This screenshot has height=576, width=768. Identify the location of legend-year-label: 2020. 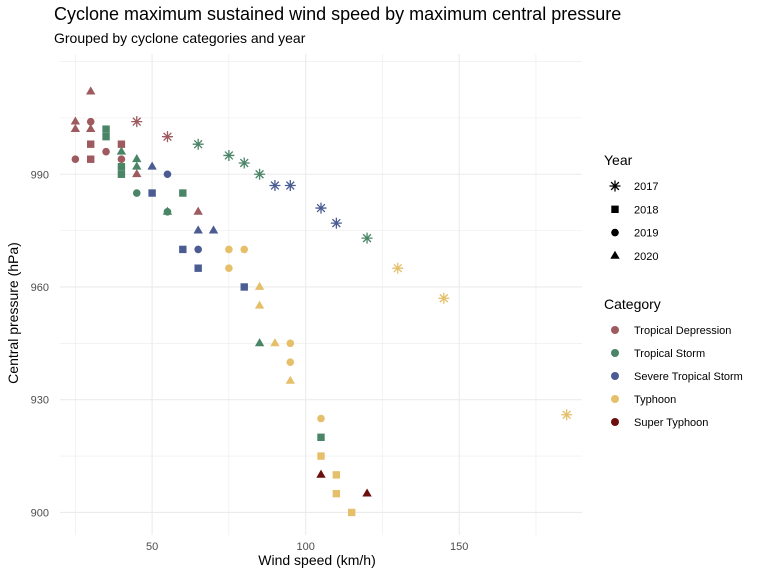
(646, 257).